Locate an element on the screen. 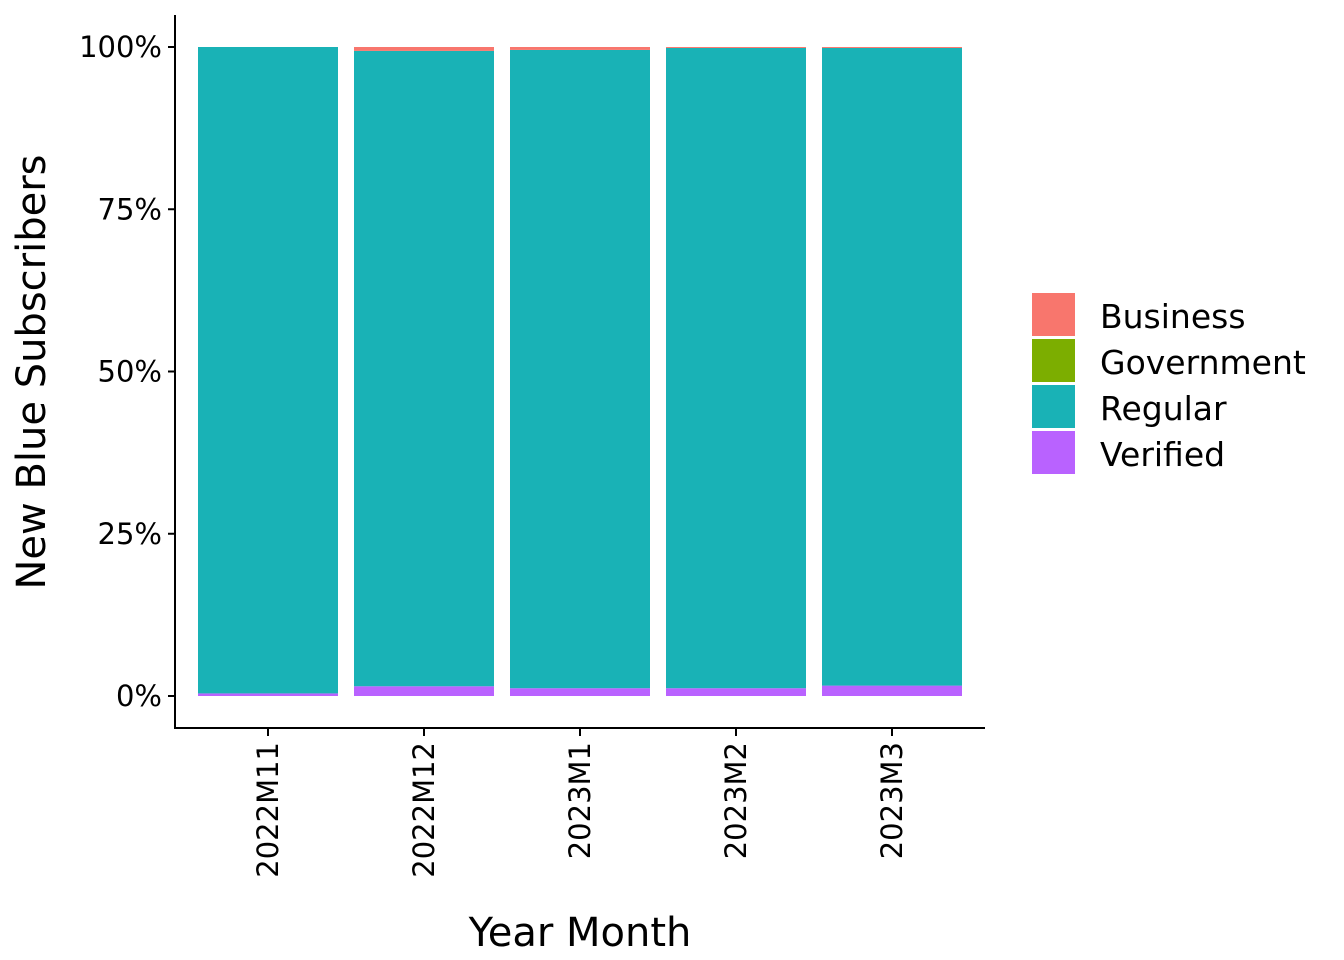  bar-regular-2022M12 is located at coordinates (424, 368).